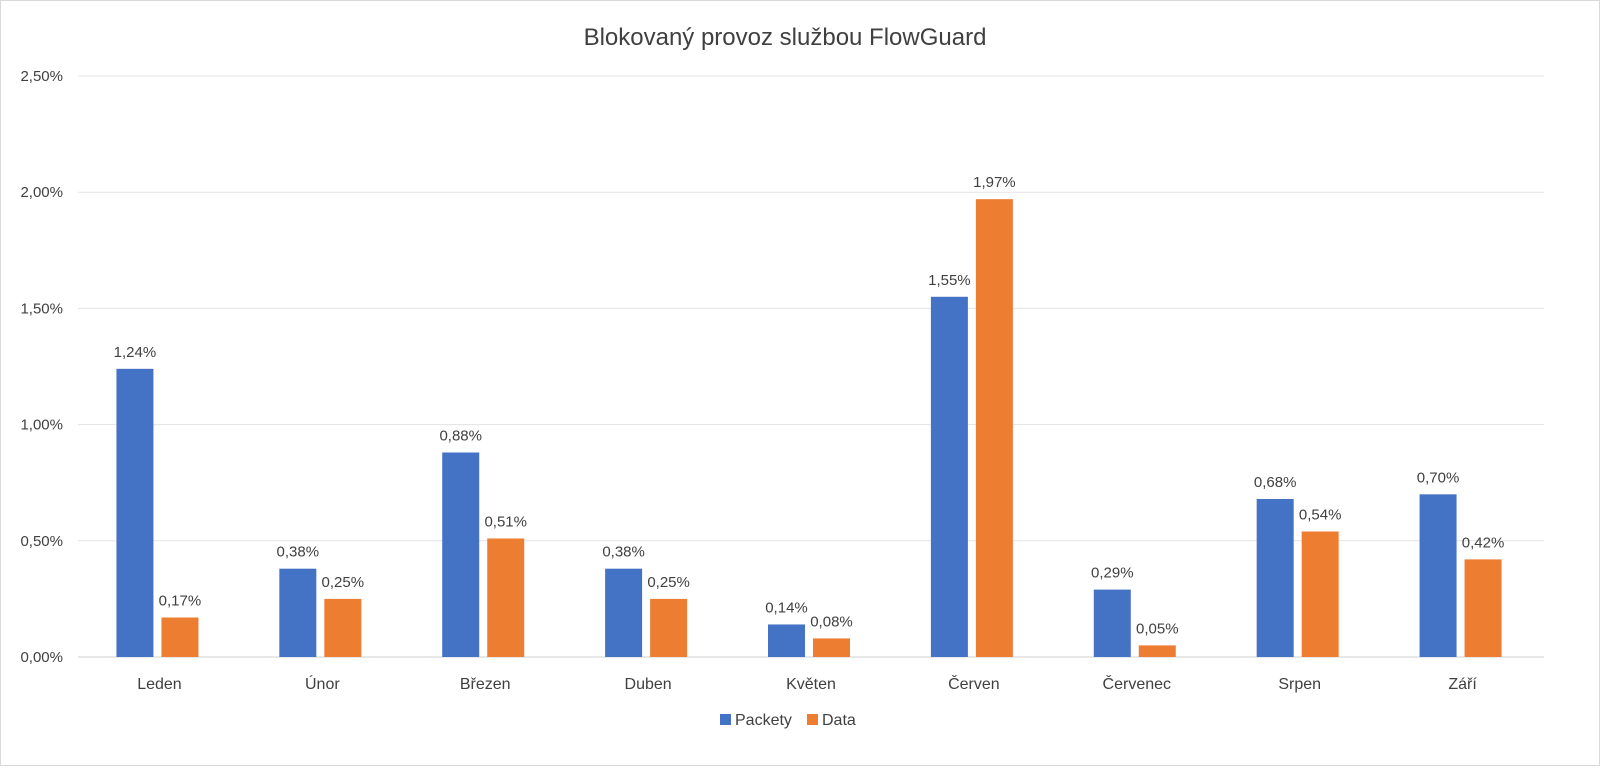  I want to click on y-tick-label: 0,50%, so click(41, 541).